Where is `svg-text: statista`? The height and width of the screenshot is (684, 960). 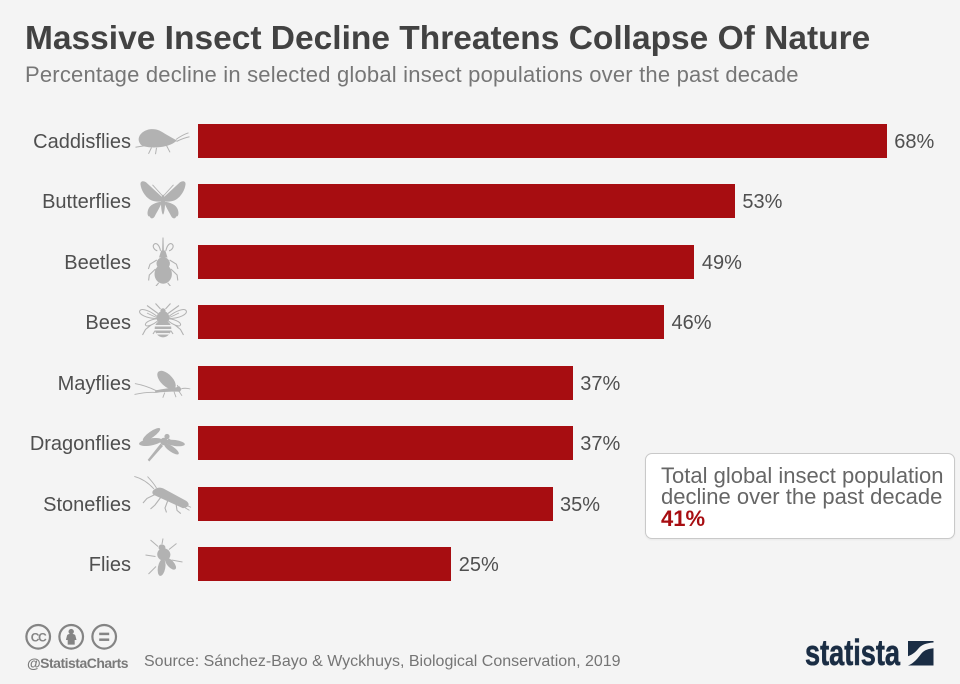 svg-text: statista is located at coordinates (853, 652).